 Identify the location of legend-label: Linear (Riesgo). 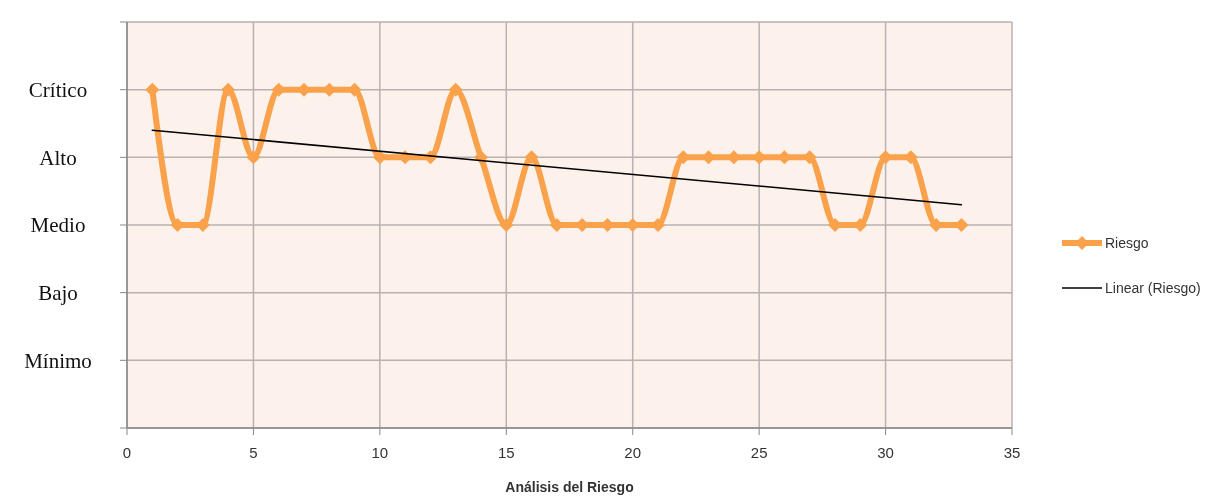
(1153, 287).